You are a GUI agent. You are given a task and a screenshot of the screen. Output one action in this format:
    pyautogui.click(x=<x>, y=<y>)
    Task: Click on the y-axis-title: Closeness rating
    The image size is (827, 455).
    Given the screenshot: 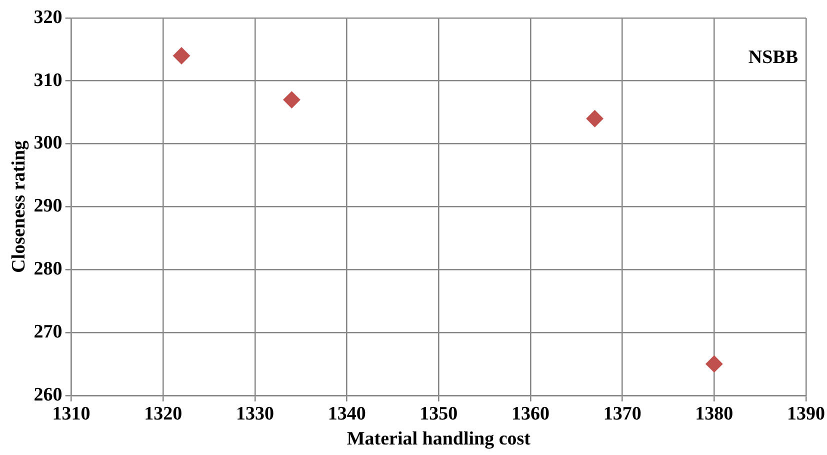 What is the action you would take?
    pyautogui.click(x=19, y=206)
    